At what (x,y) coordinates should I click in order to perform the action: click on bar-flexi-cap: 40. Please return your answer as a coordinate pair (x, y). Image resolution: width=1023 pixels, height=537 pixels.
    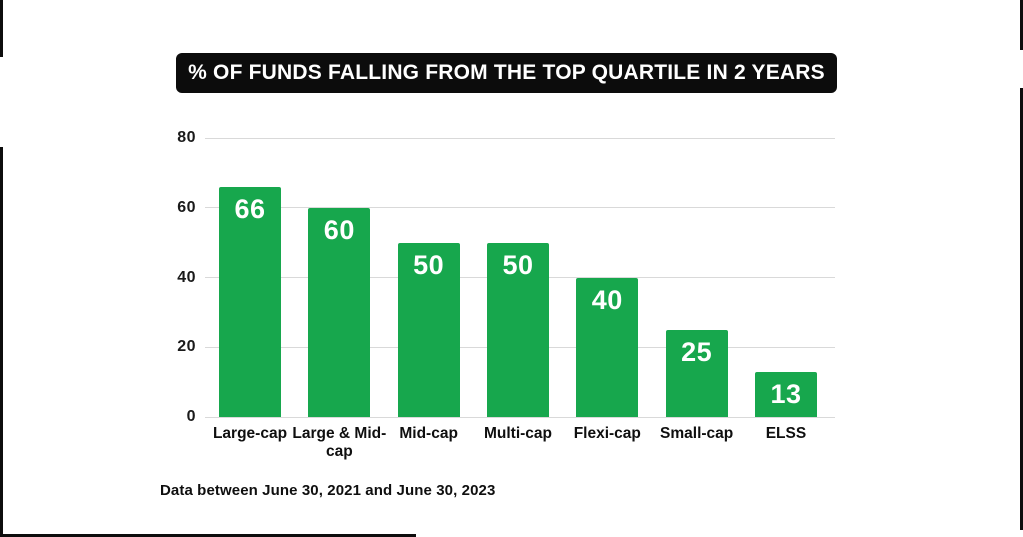
    Looking at the image, I should click on (607, 347).